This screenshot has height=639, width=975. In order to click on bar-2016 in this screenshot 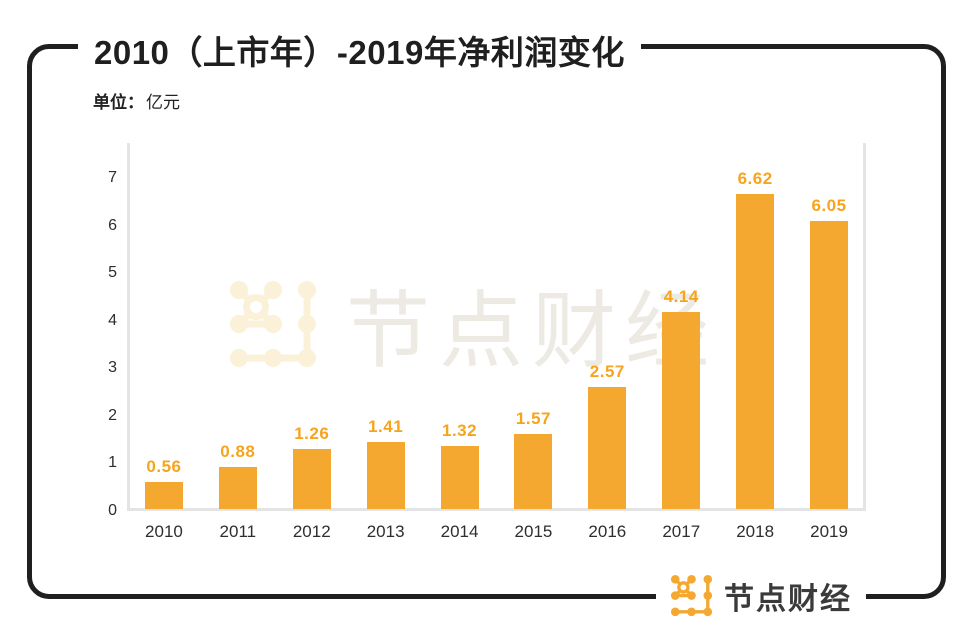, I will do `click(607, 447)`.